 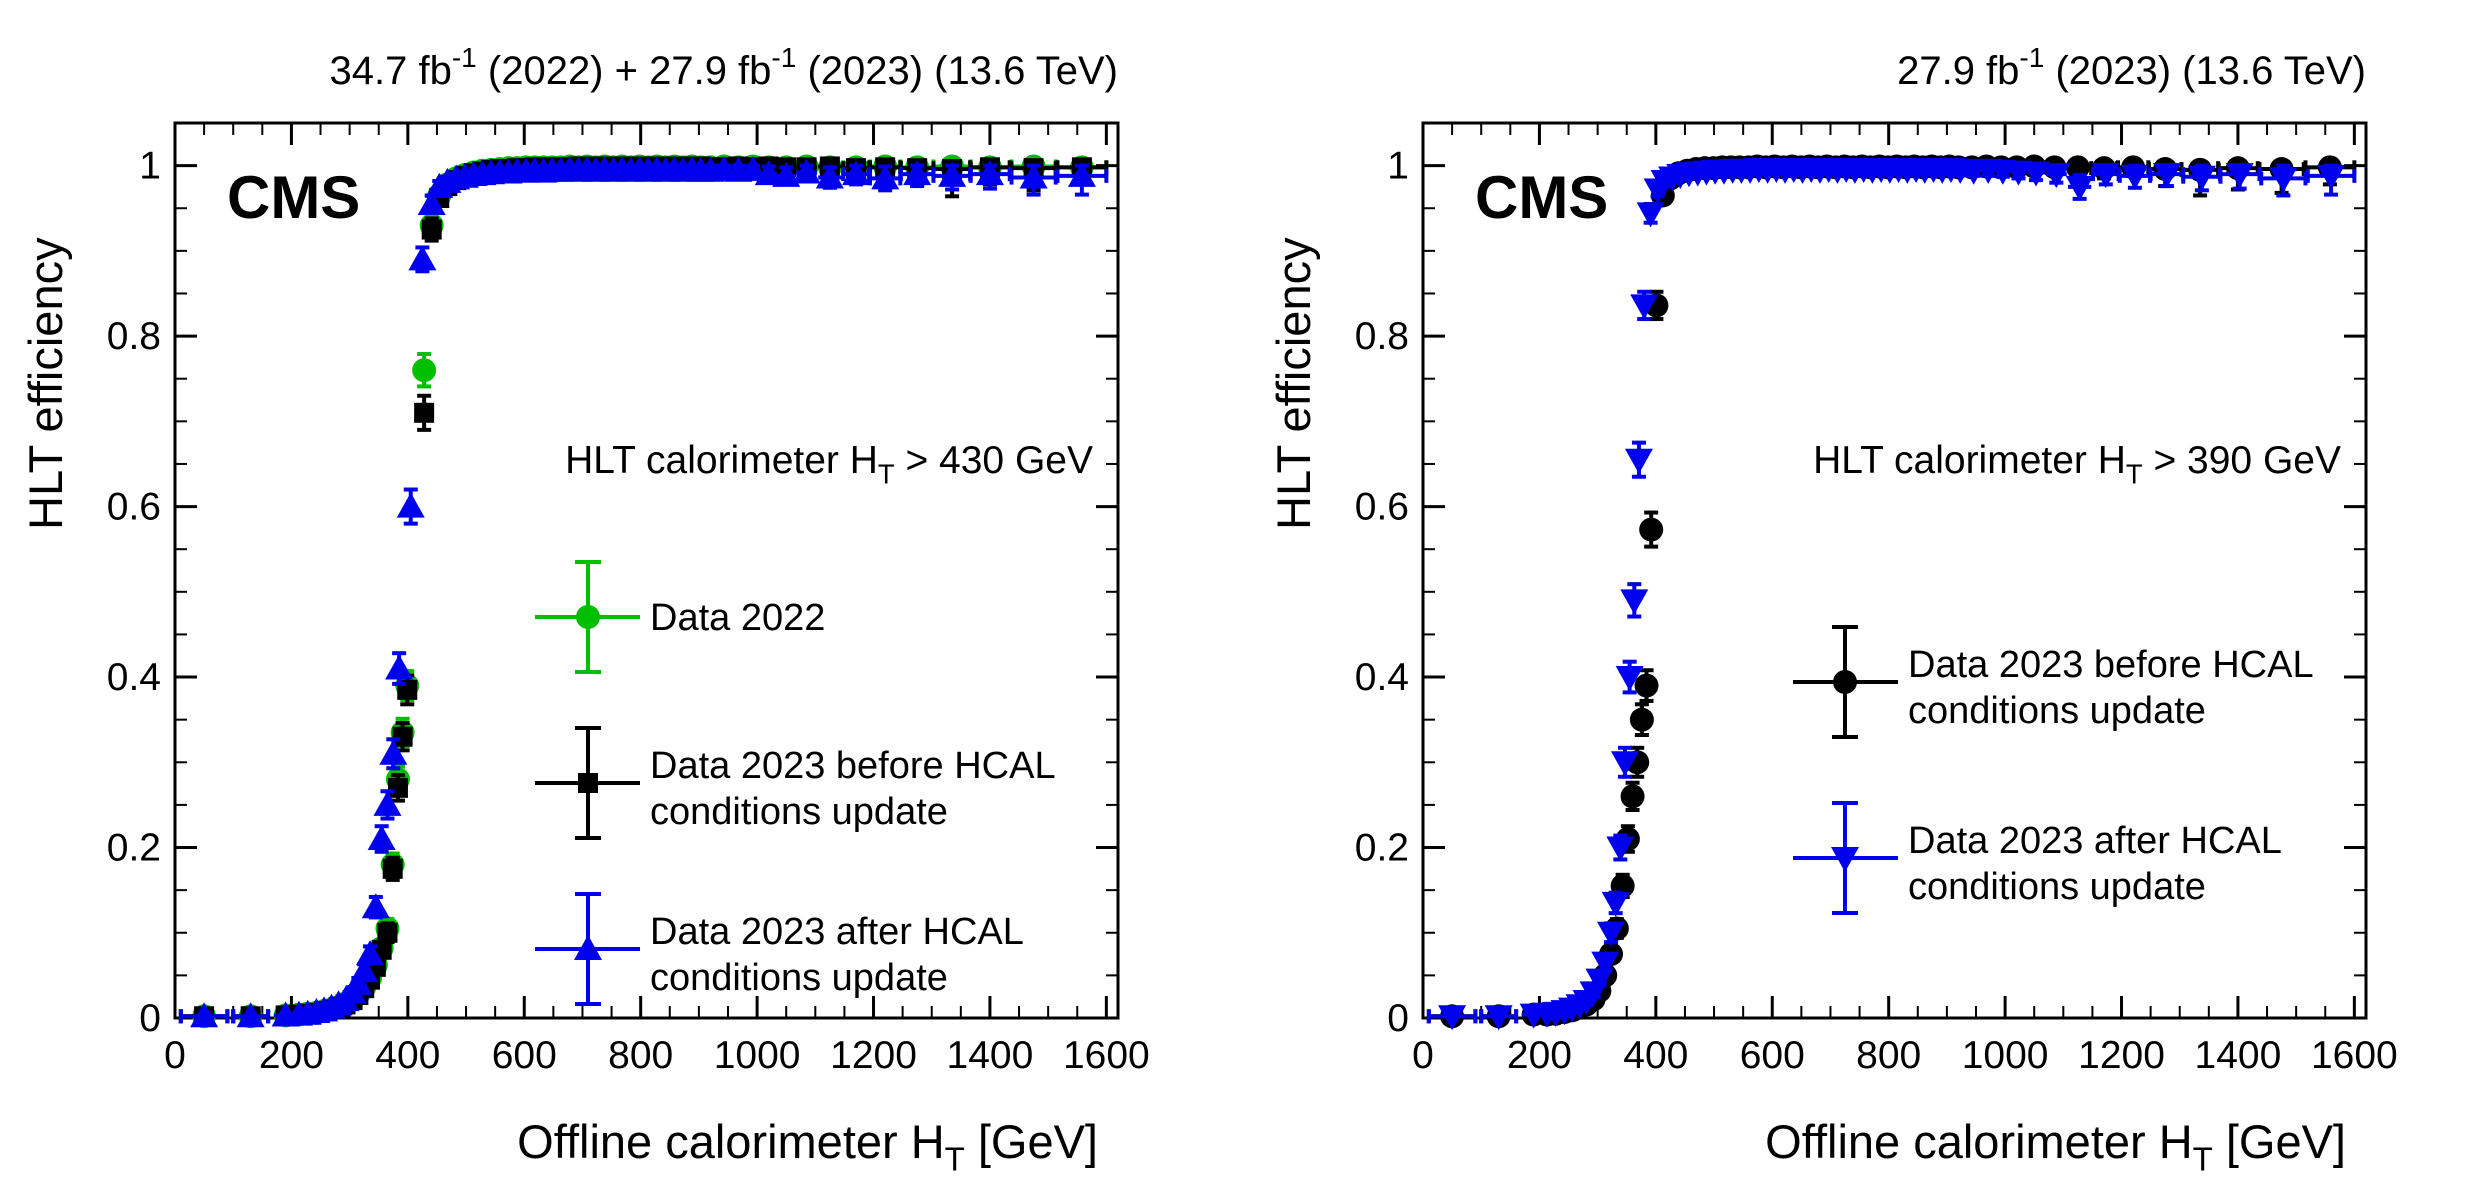 I want to click on y-tick-label: 1, so click(x=1398, y=166).